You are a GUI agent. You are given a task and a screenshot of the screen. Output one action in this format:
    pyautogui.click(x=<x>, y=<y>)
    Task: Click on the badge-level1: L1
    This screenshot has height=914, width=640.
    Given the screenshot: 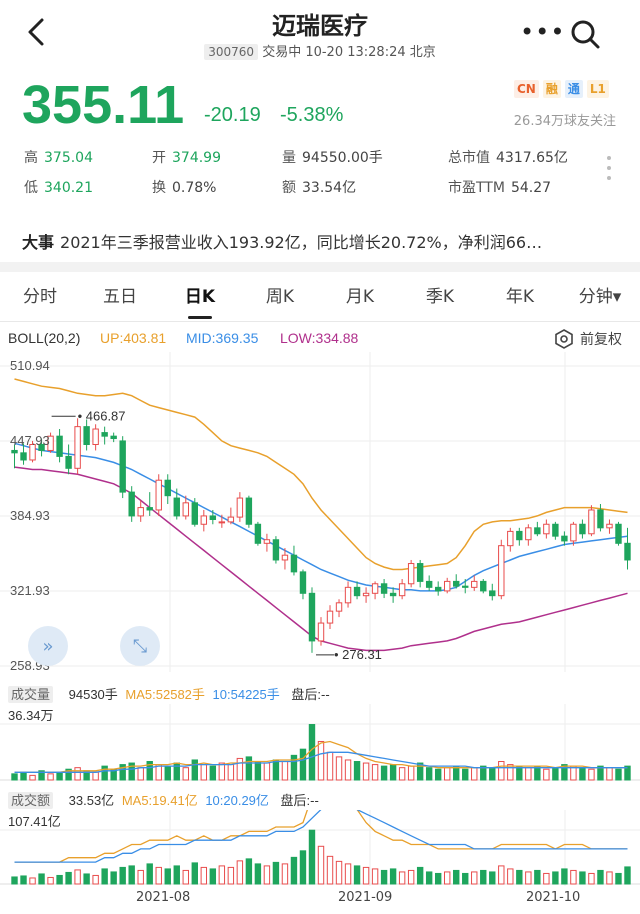 What is the action you would take?
    pyautogui.click(x=597, y=89)
    